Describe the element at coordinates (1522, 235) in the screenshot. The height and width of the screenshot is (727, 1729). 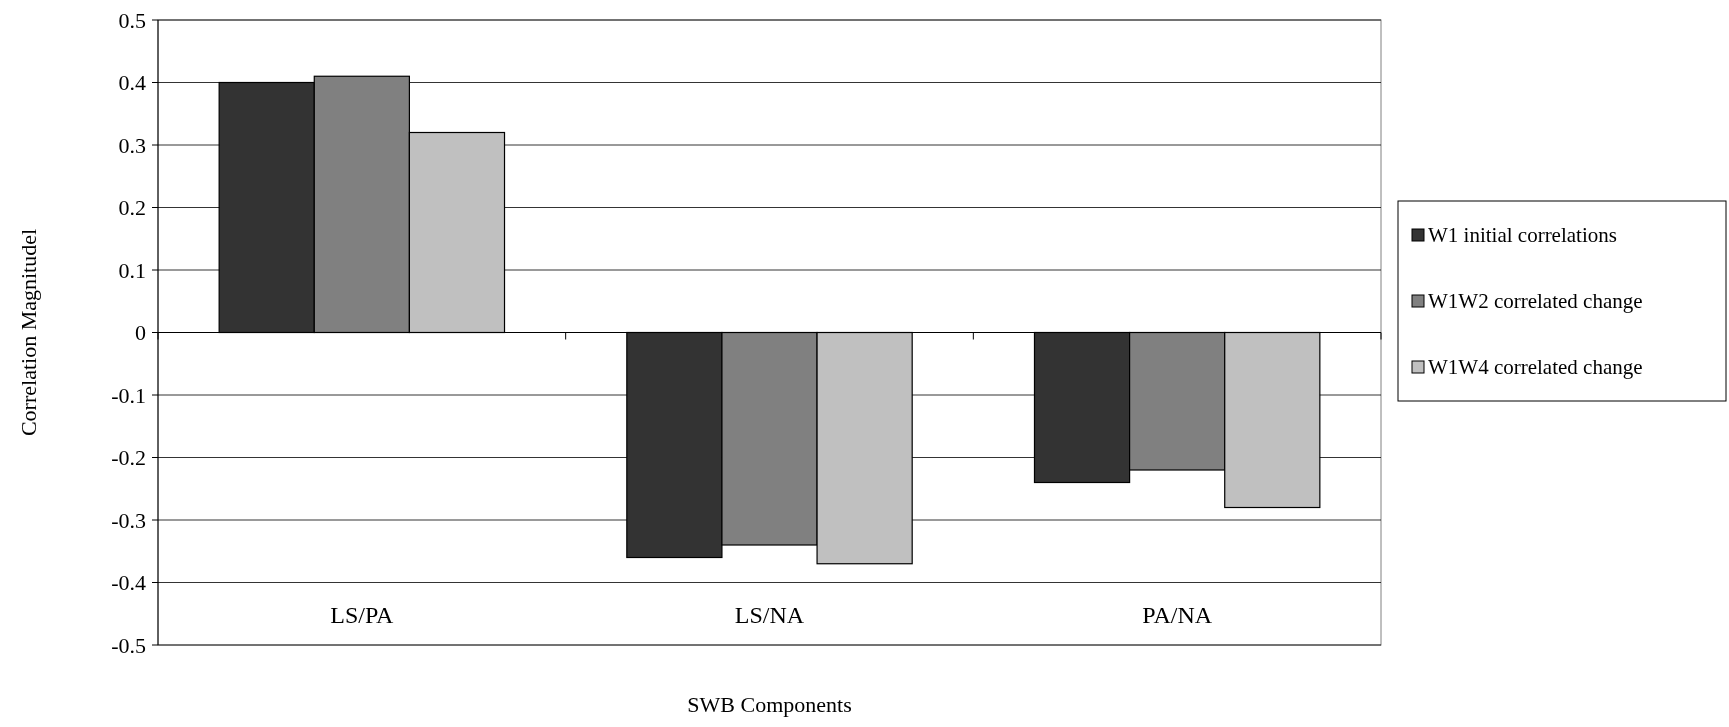
I see `legend-label: W1 initial correlations` at that location.